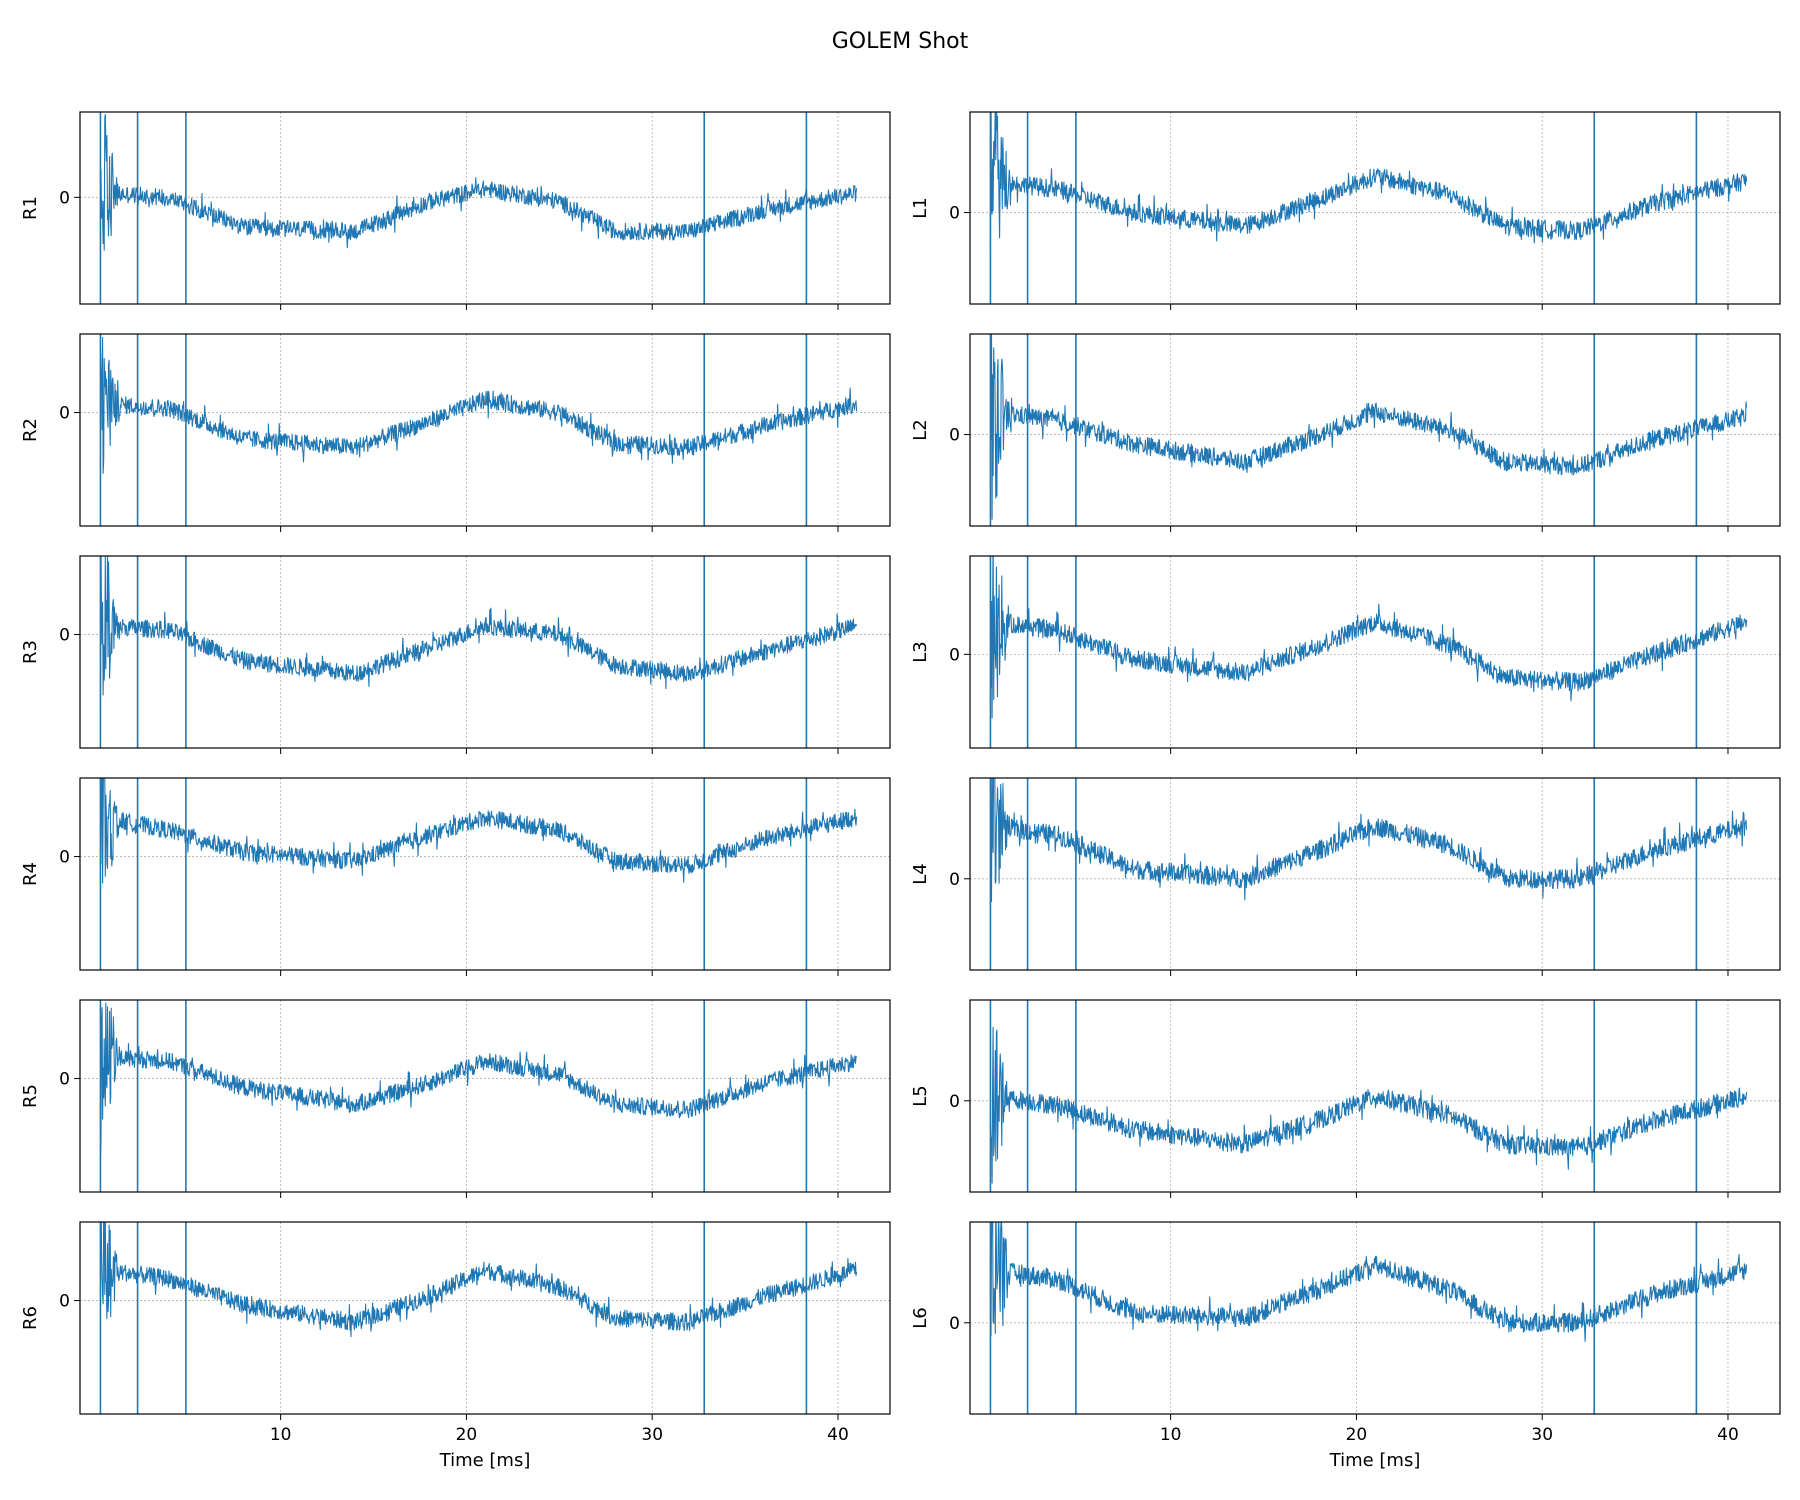 The width and height of the screenshot is (1800, 1500). Describe the element at coordinates (1369, 840) in the screenshot. I see `signal-trace-L4` at that location.